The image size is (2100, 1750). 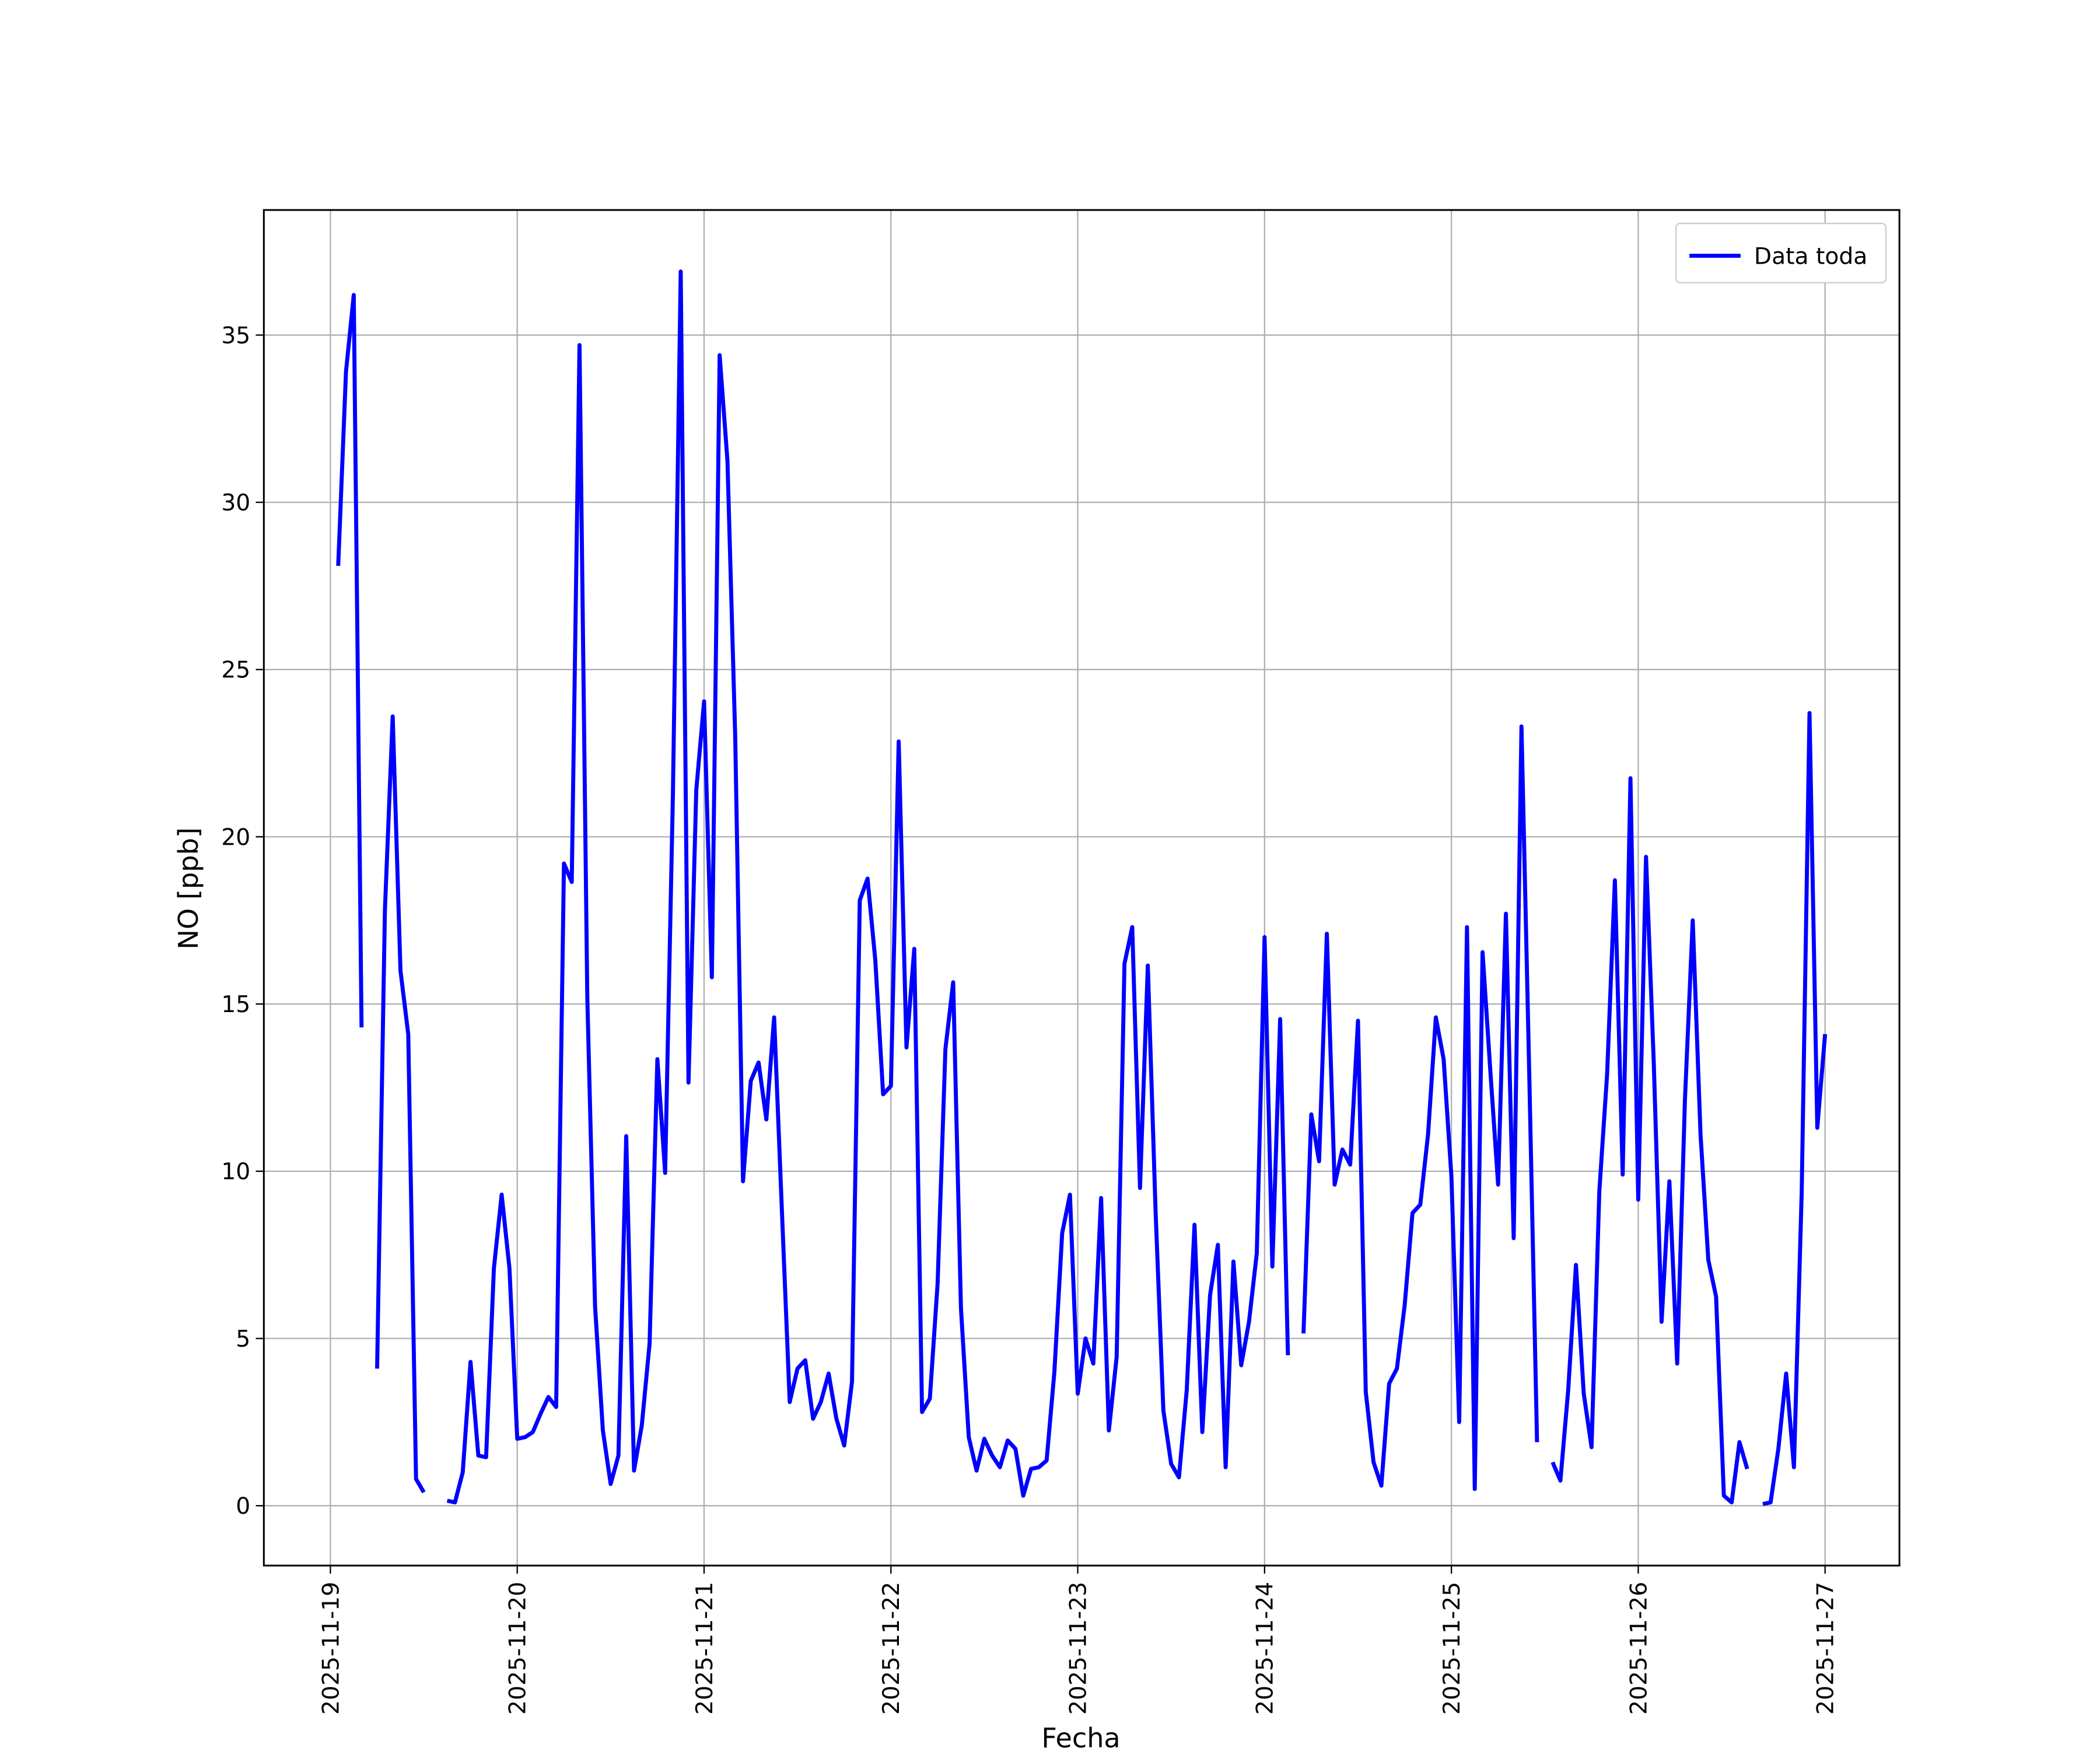 What do you see at coordinates (518, 1648) in the screenshot?
I see `x-tick-label: 2025-11-20` at bounding box center [518, 1648].